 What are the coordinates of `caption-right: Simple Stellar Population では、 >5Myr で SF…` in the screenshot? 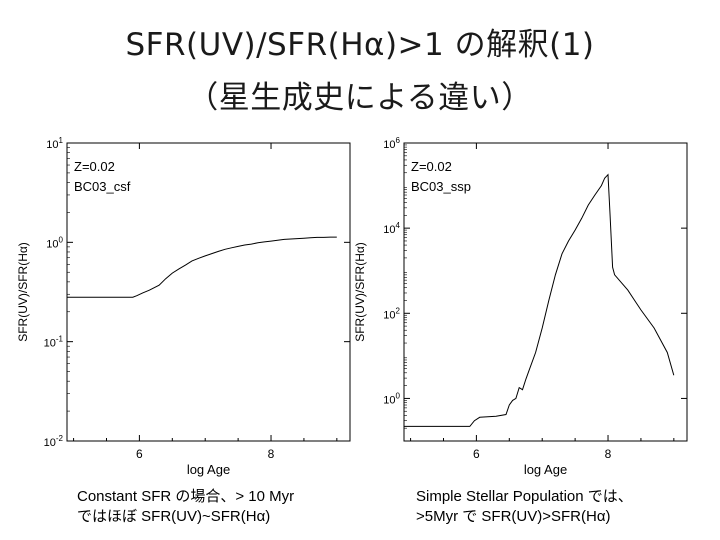 It's located at (524, 507).